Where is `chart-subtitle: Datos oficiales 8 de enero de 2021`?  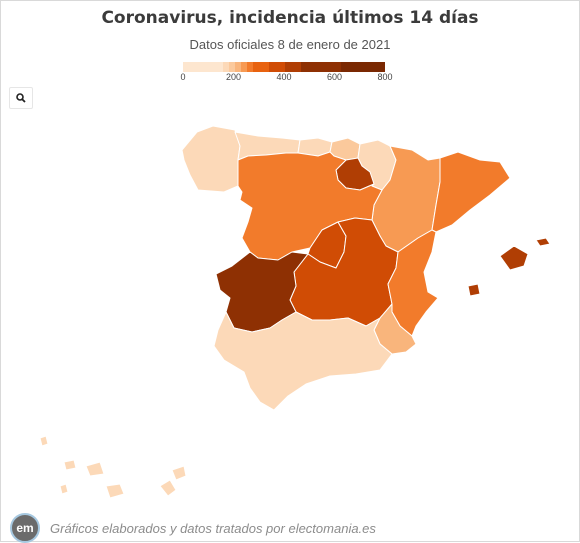
chart-subtitle: Datos oficiales 8 de enero de 2021 is located at coordinates (290, 44).